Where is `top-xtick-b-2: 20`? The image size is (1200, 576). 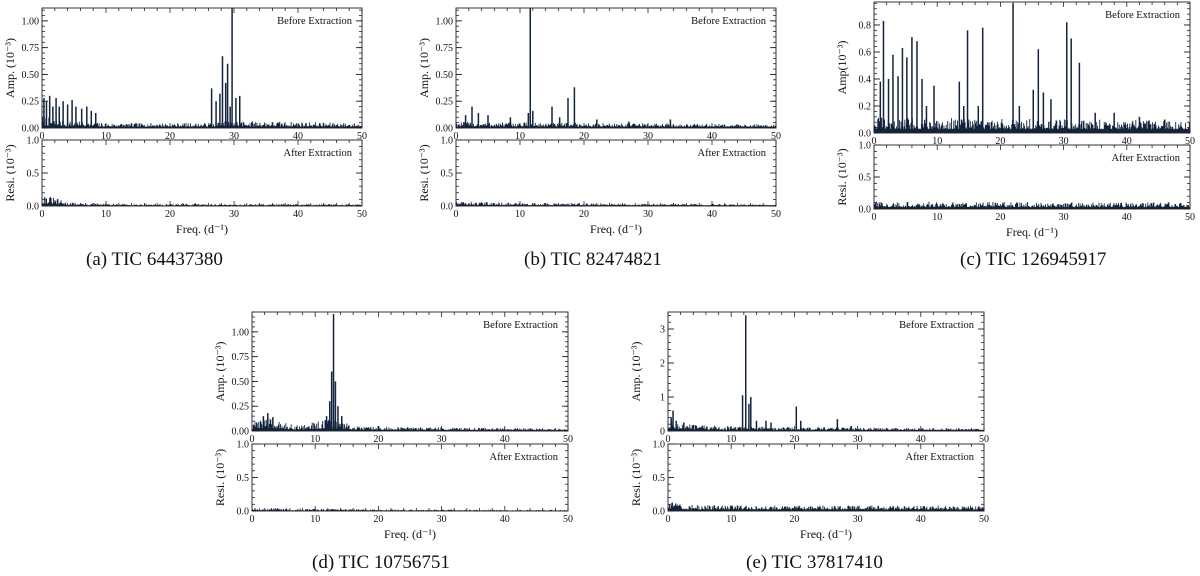 top-xtick-b-2: 20 is located at coordinates (584, 136).